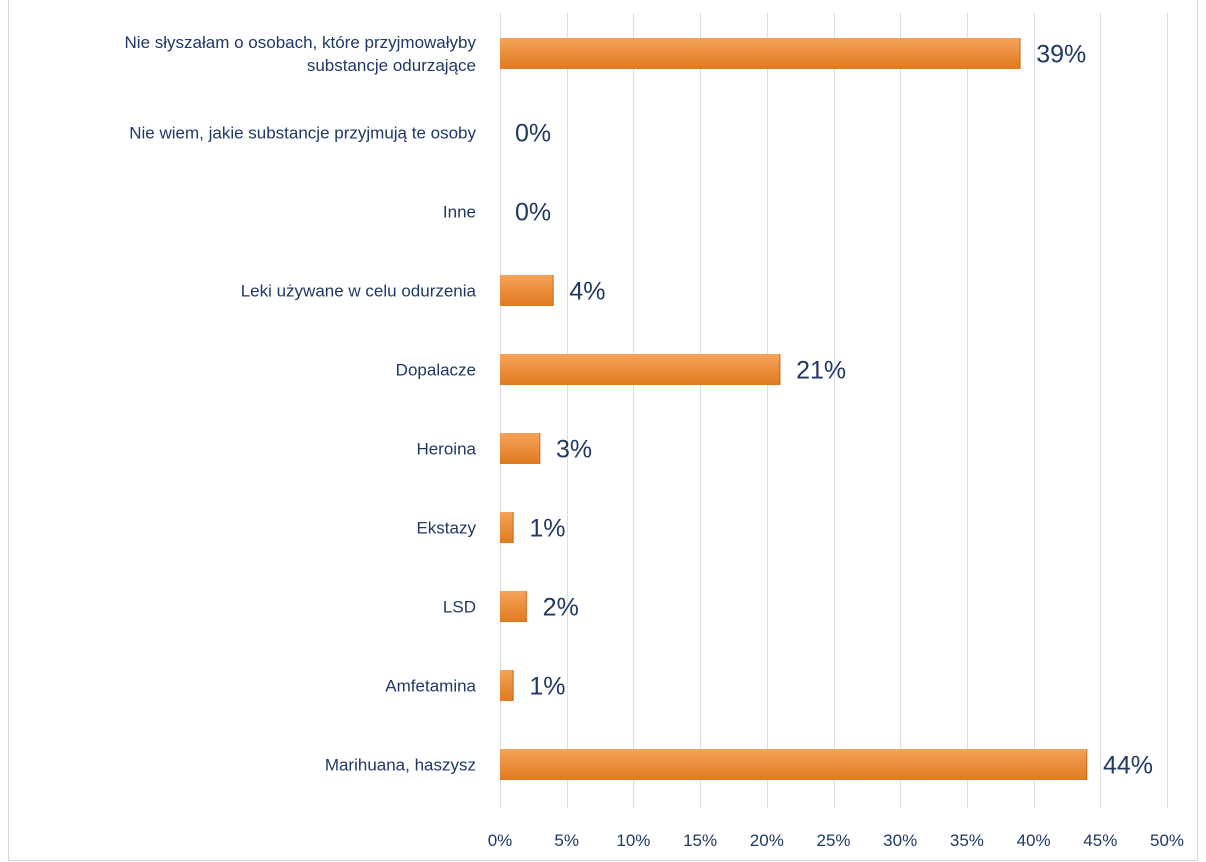 Image resolution: width=1206 pixels, height=862 pixels. What do you see at coordinates (446, 528) in the screenshot?
I see `category-label: Ekstazy` at bounding box center [446, 528].